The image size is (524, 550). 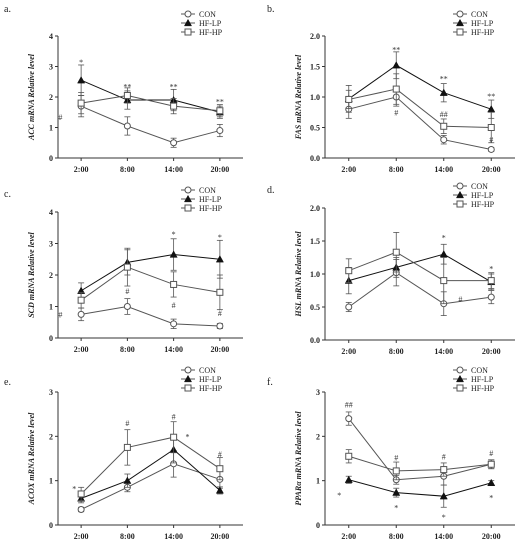 I want to click on legend-square-marker, so click(x=460, y=388).